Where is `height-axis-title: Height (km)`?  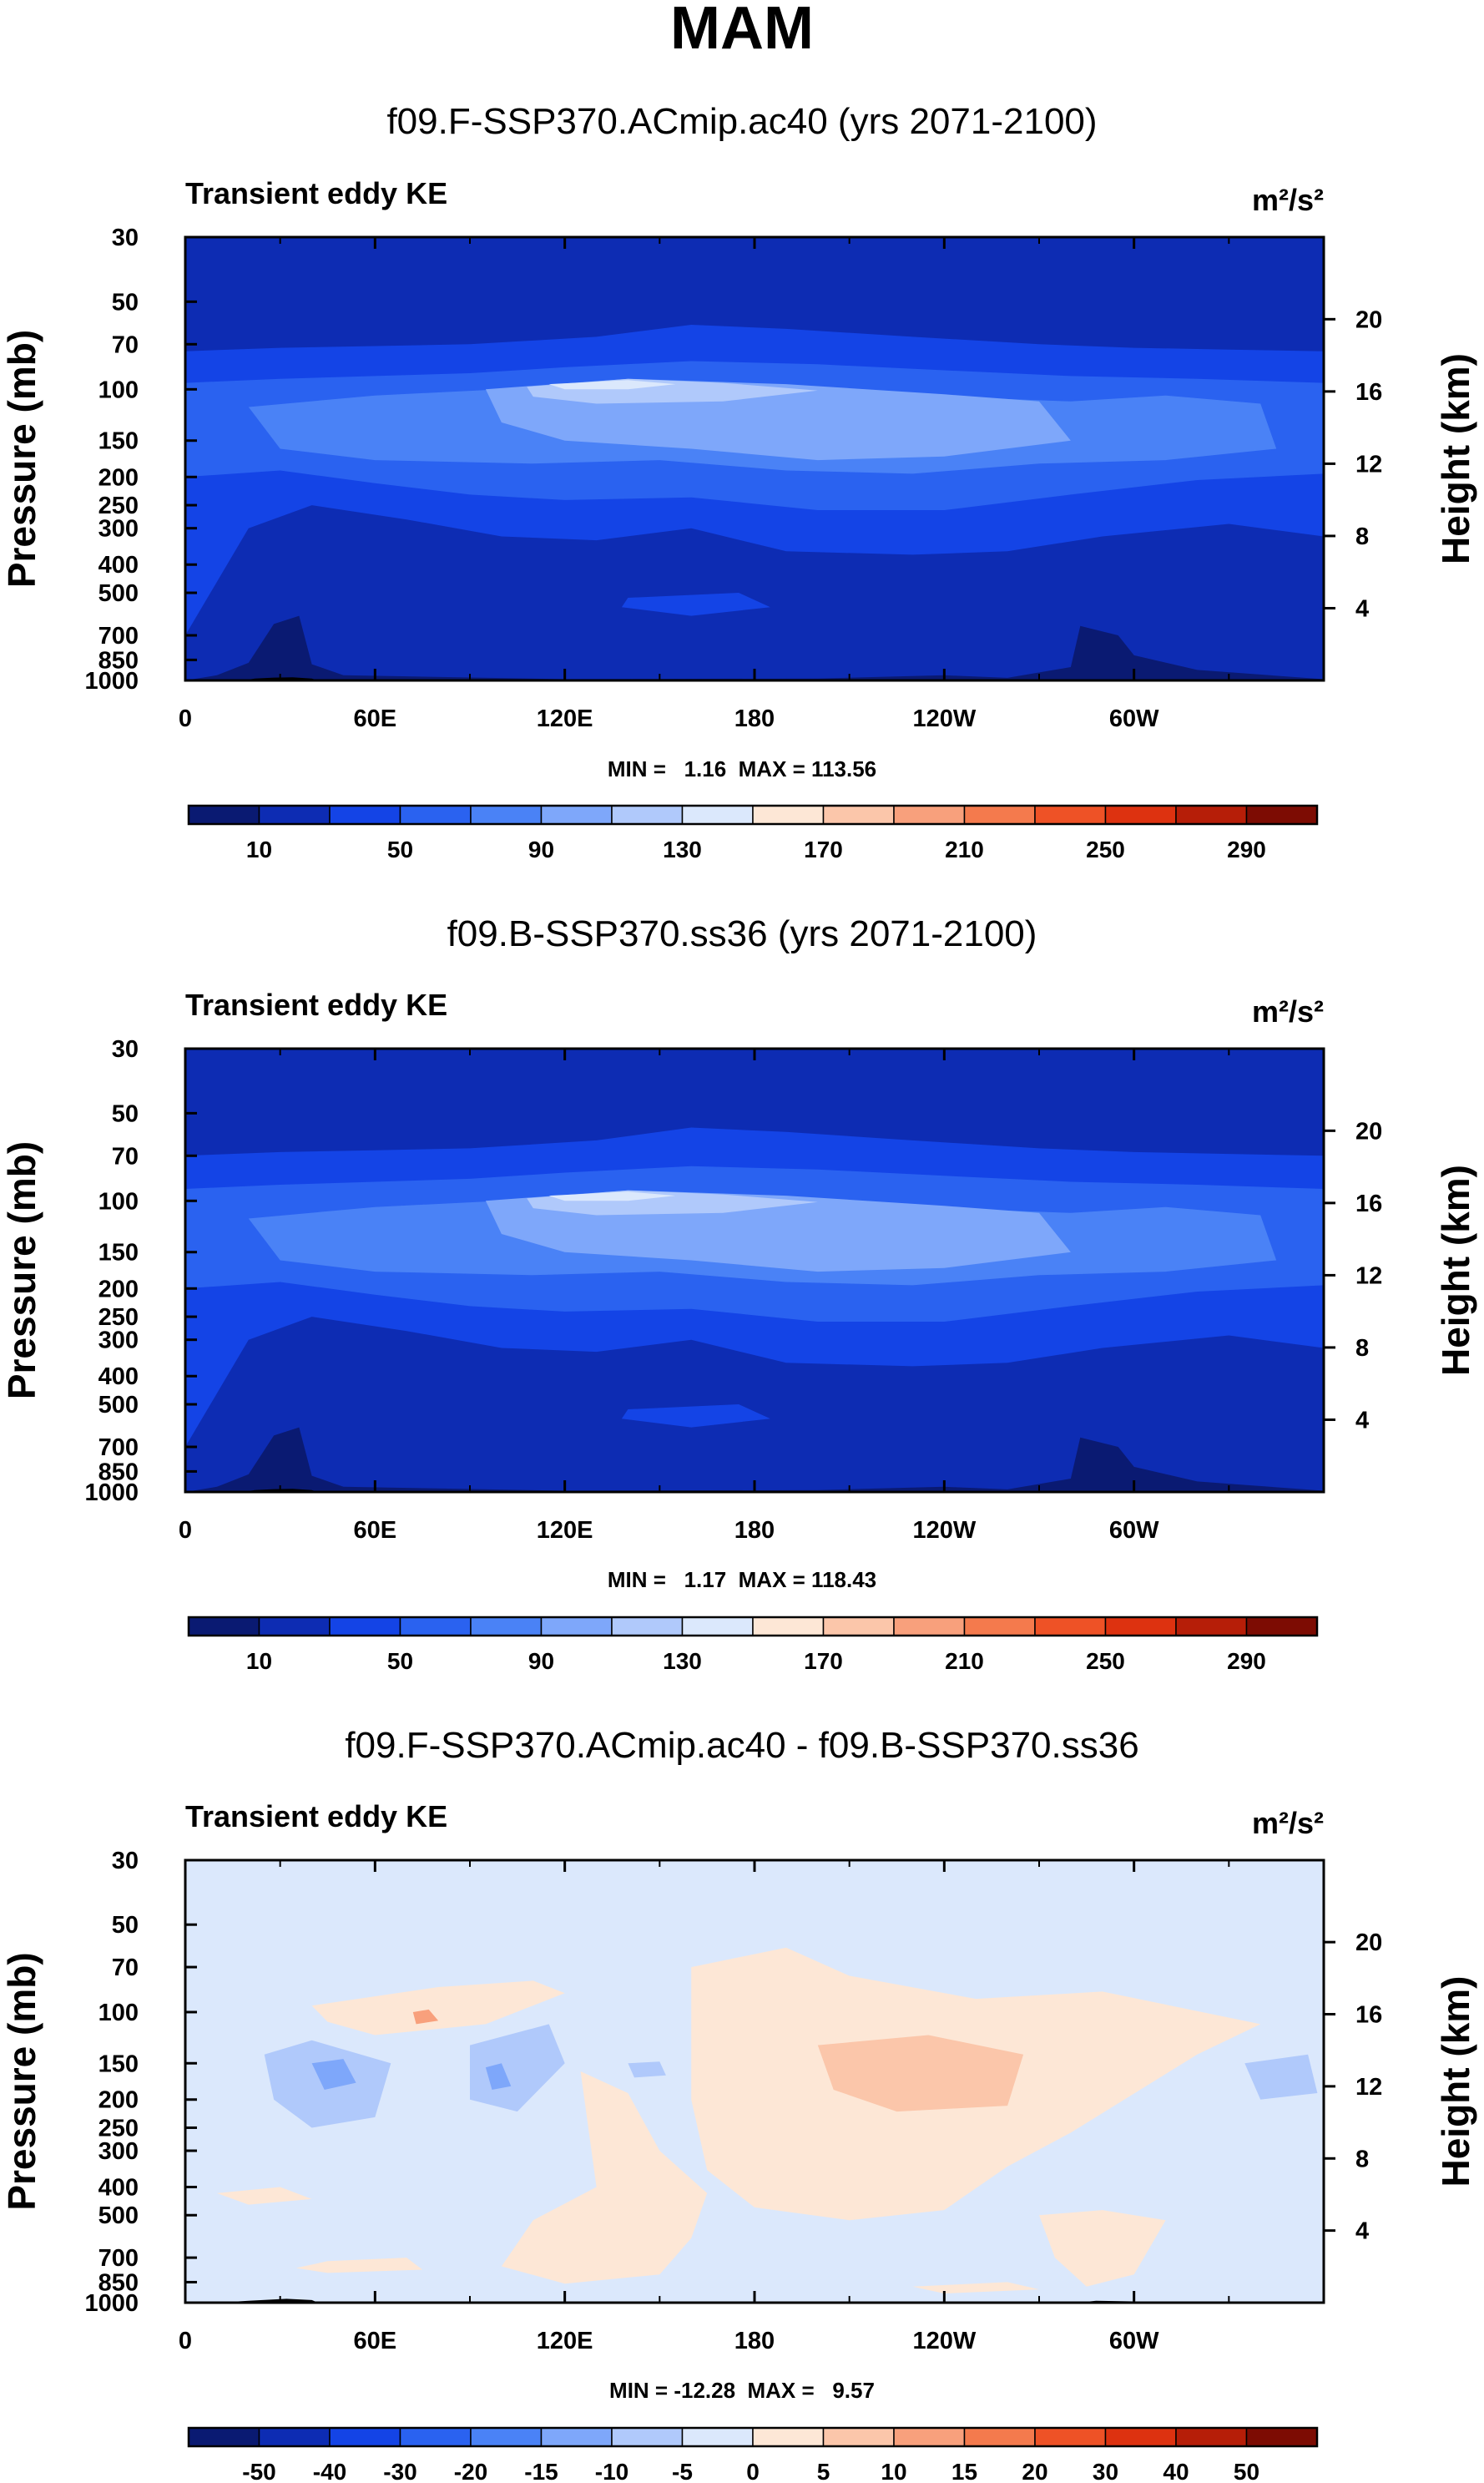 height-axis-title: Height (km) is located at coordinates (1455, 458).